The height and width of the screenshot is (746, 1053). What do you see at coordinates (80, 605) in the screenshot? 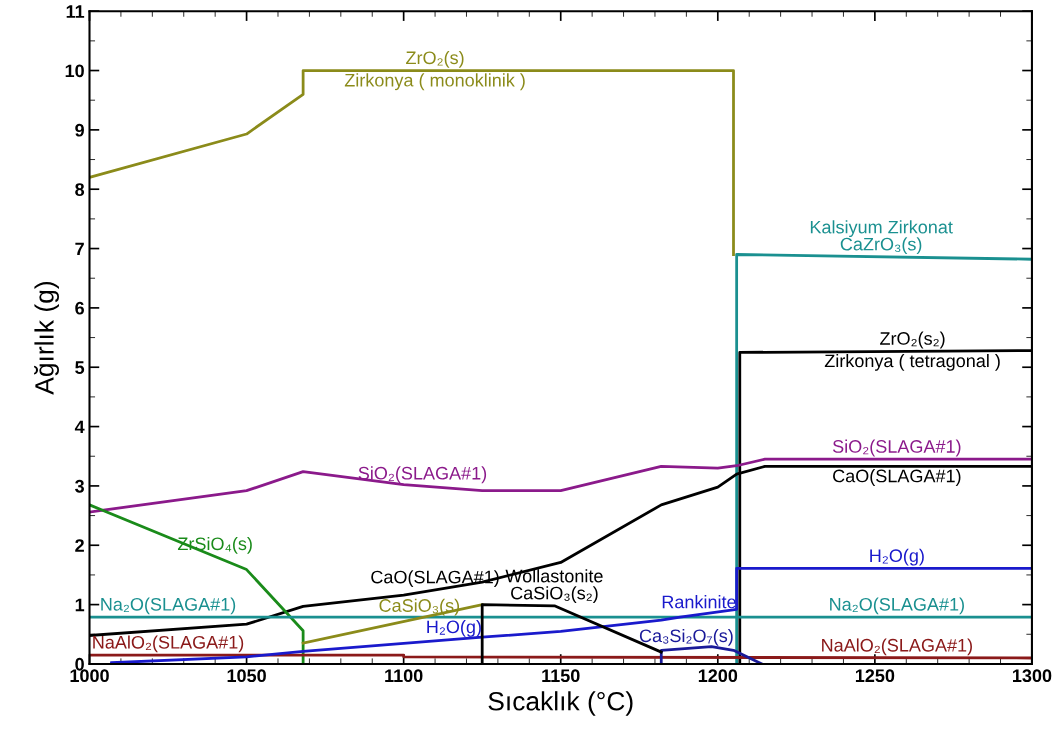
I see `y-tick-label: 1` at bounding box center [80, 605].